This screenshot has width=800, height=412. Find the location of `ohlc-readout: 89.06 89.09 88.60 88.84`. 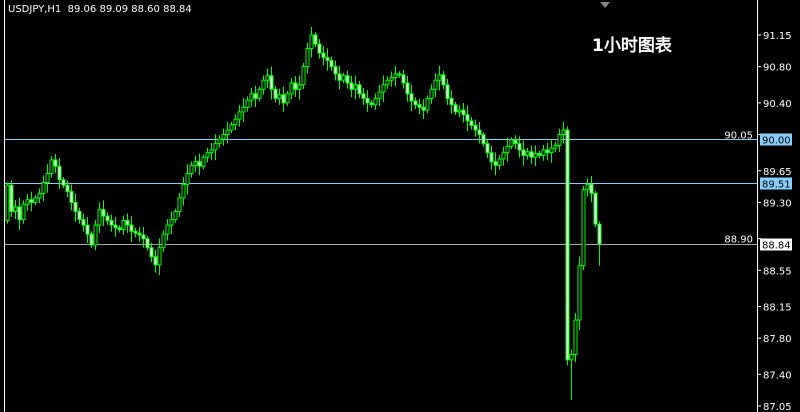

ohlc-readout: 89.06 89.09 88.60 88.84 is located at coordinates (129, 9).